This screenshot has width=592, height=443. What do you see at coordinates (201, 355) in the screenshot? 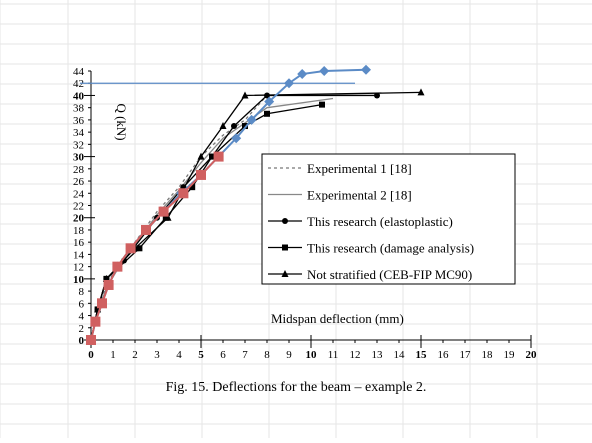
I see `x-tick-label: 5` at bounding box center [201, 355].